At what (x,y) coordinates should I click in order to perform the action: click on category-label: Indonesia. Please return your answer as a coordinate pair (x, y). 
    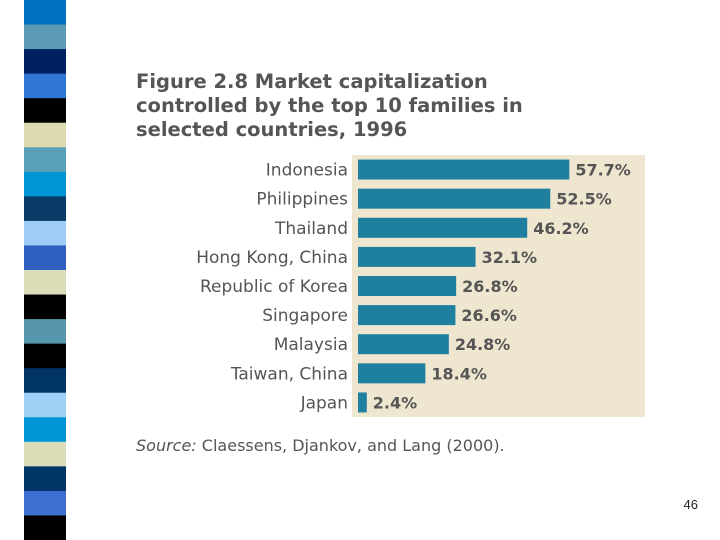
    Looking at the image, I should click on (307, 171).